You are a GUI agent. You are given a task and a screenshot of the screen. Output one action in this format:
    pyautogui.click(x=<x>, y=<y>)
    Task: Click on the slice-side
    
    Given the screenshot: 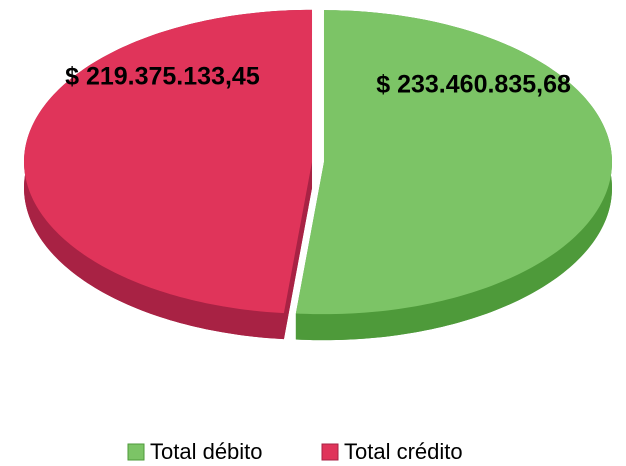 What is the action you would take?
    pyautogui.click(x=298, y=250)
    